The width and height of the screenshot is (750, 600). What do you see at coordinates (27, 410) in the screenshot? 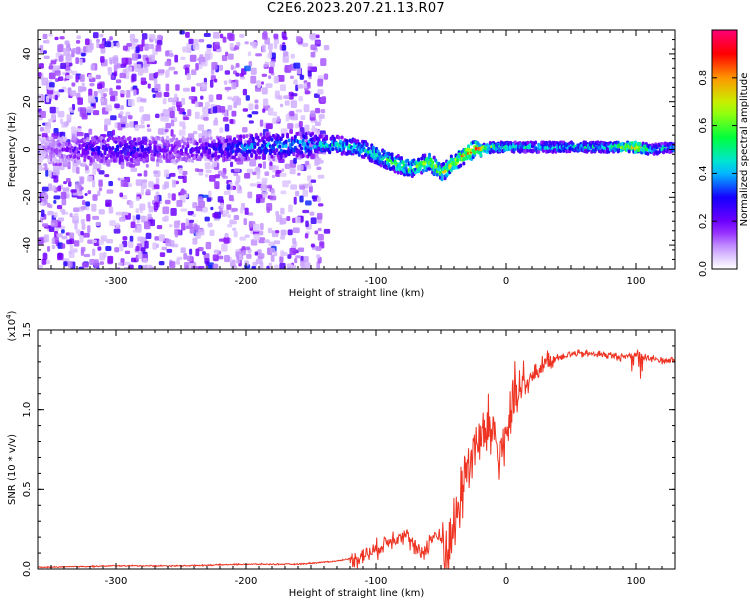
I see `bottom-y-tick-label: 1.0` at bounding box center [27, 410].